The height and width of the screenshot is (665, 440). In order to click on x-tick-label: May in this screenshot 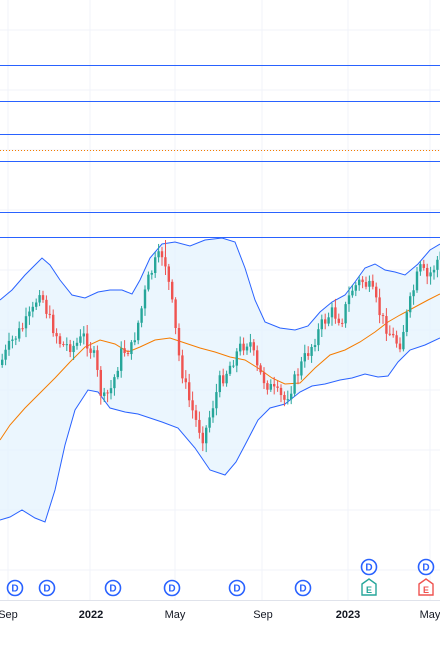, I will do `click(175, 615)`.